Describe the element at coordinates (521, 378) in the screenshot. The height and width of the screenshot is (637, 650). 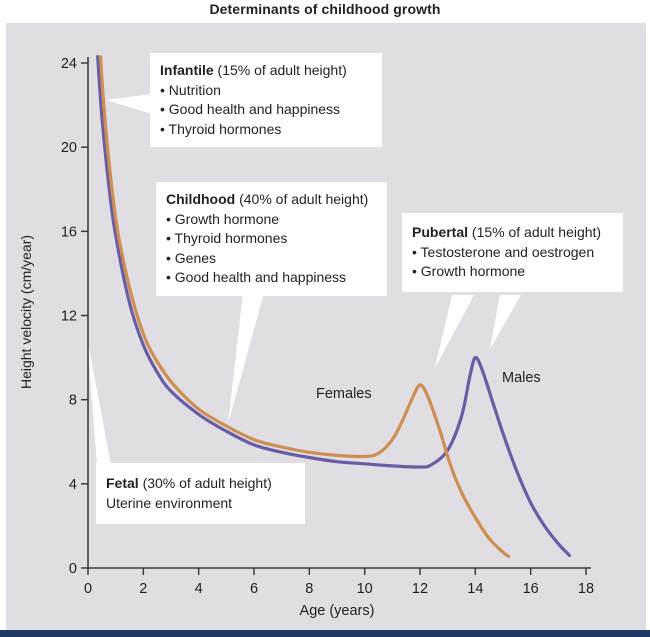
I see `males-curve-label: Males` at that location.